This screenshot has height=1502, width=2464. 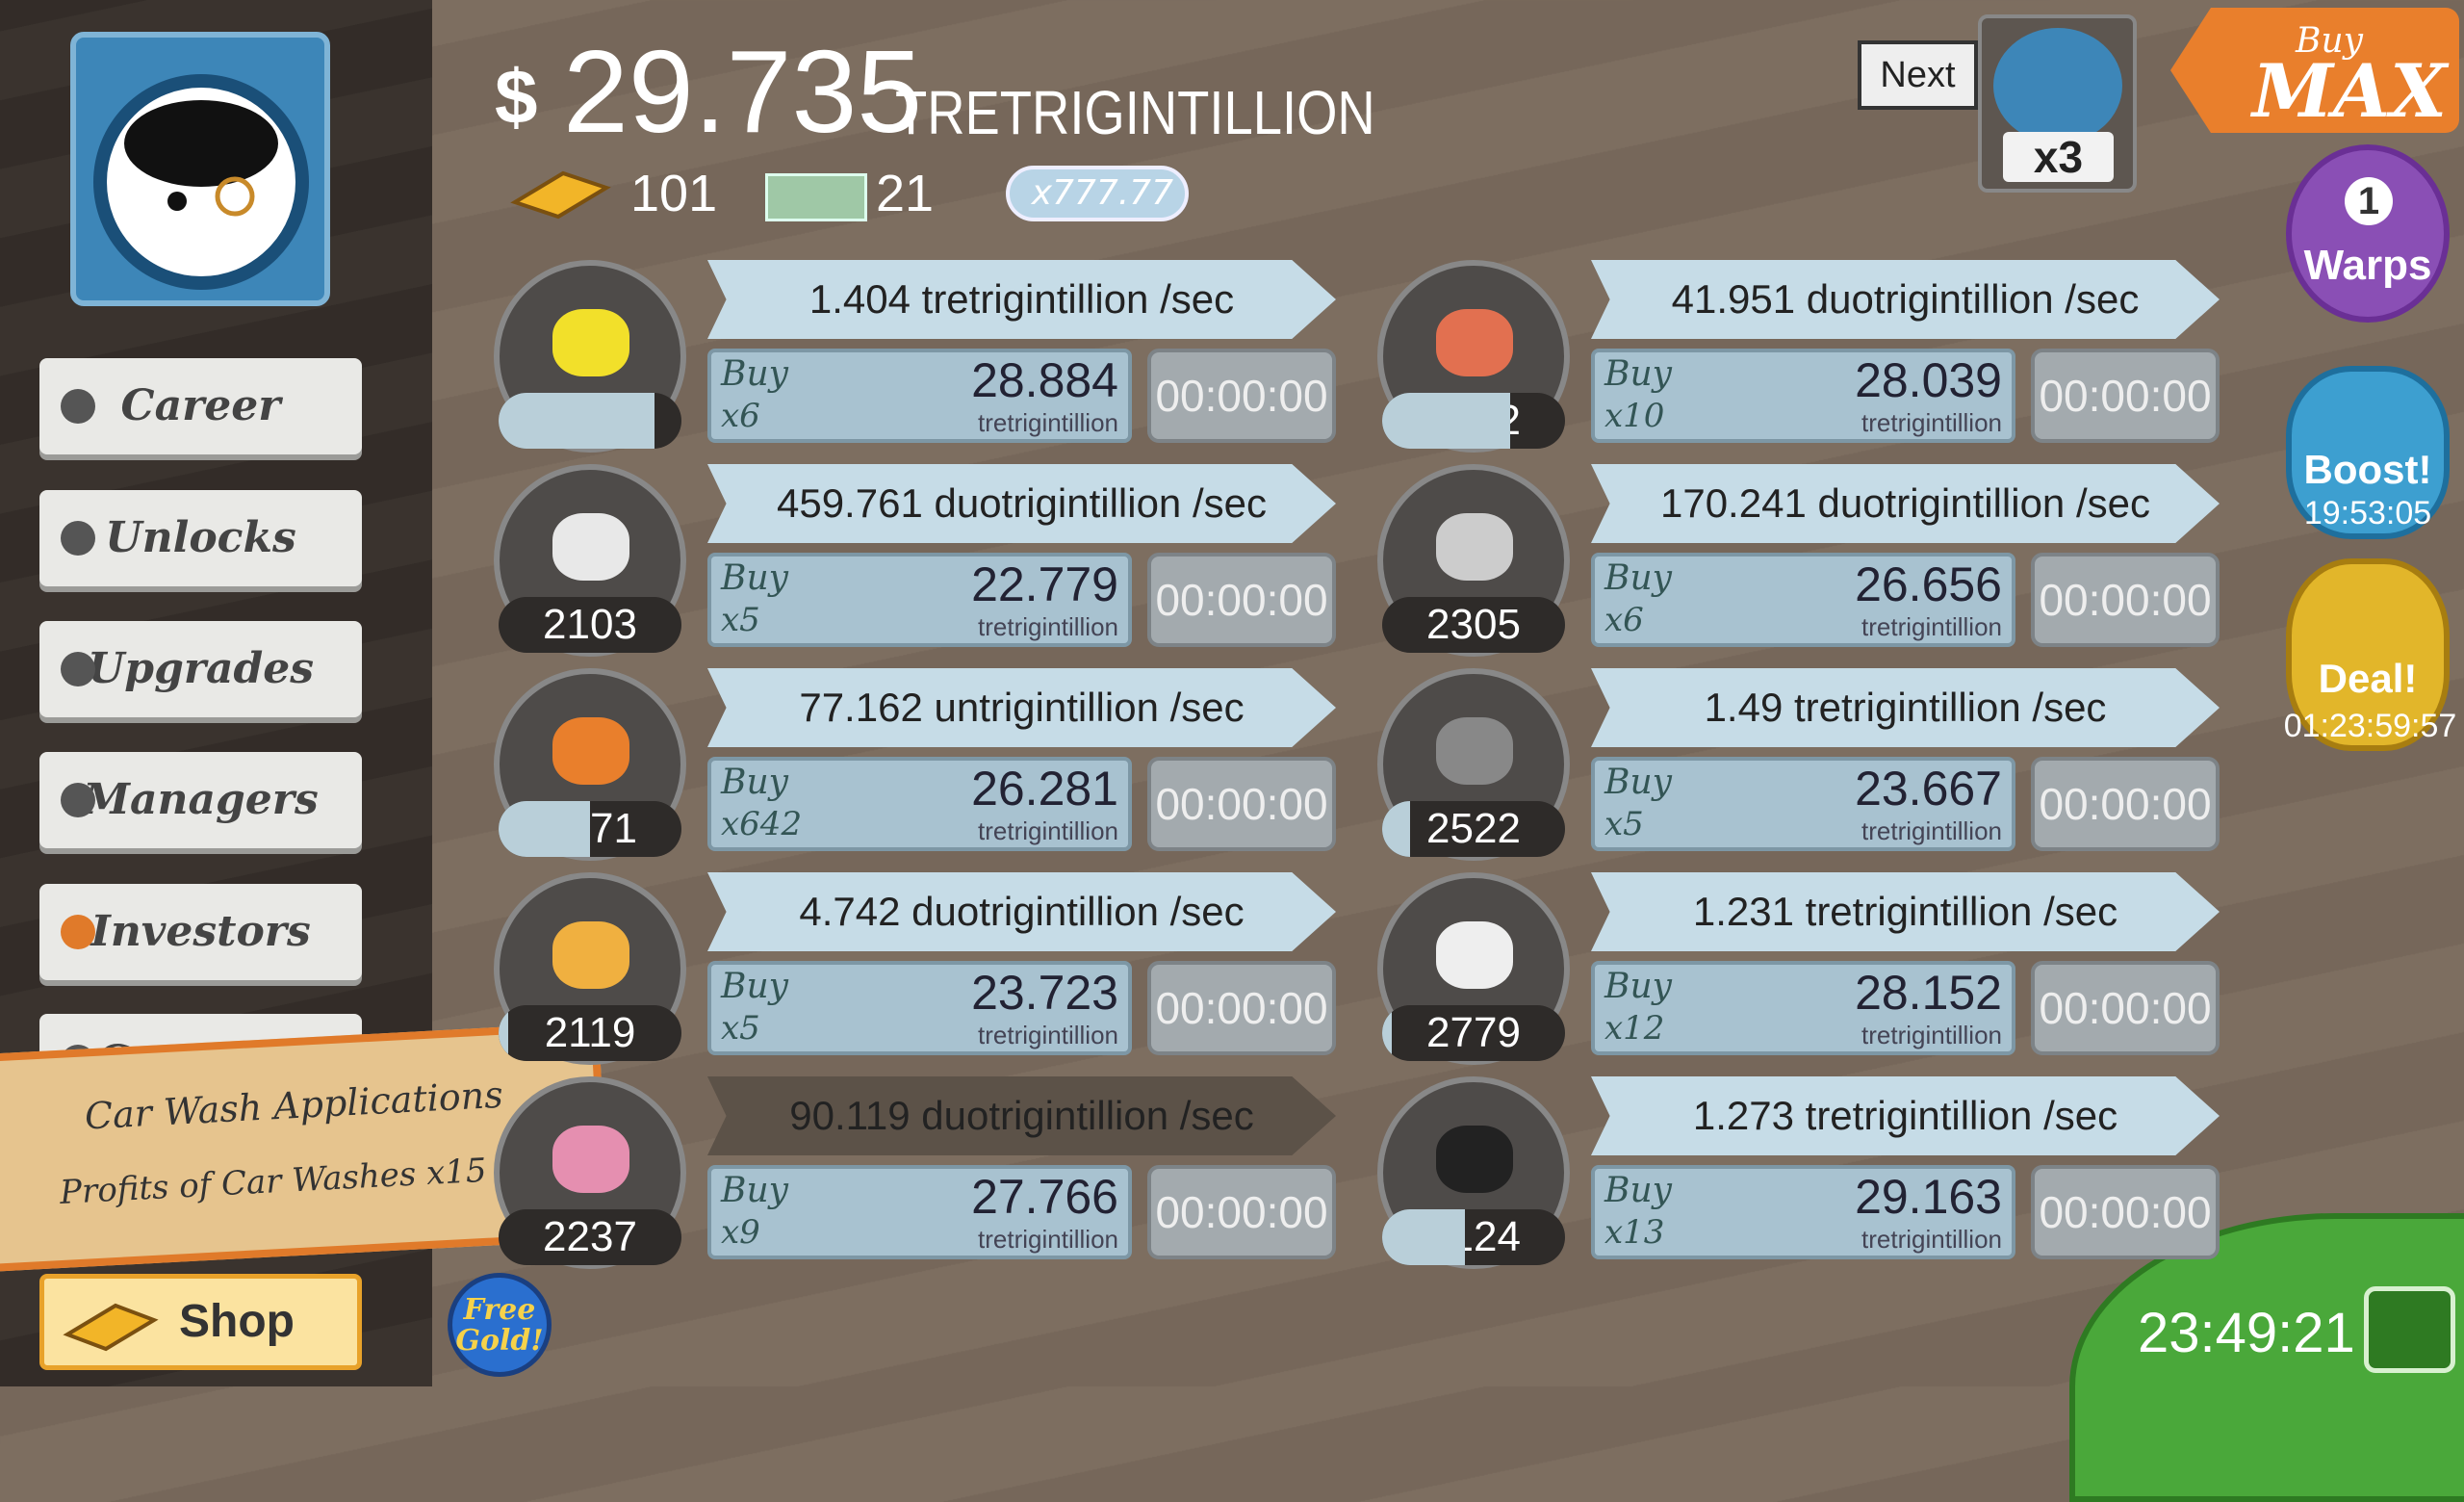 I want to click on currency-symbol: $, so click(x=516, y=97).